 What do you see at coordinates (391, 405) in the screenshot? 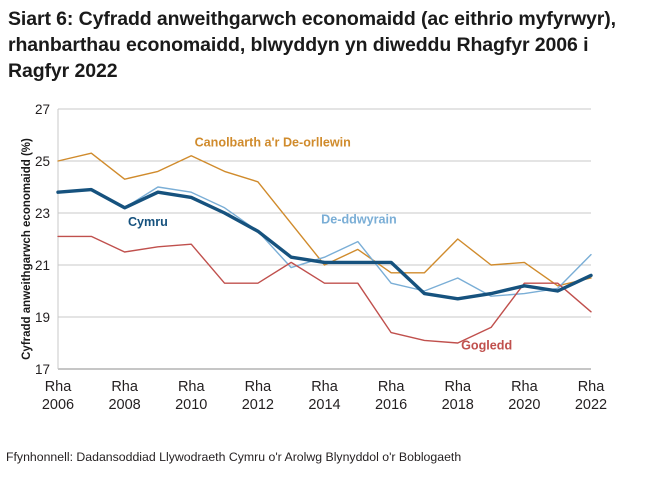
I see `x-tick-label: 2016` at bounding box center [391, 405].